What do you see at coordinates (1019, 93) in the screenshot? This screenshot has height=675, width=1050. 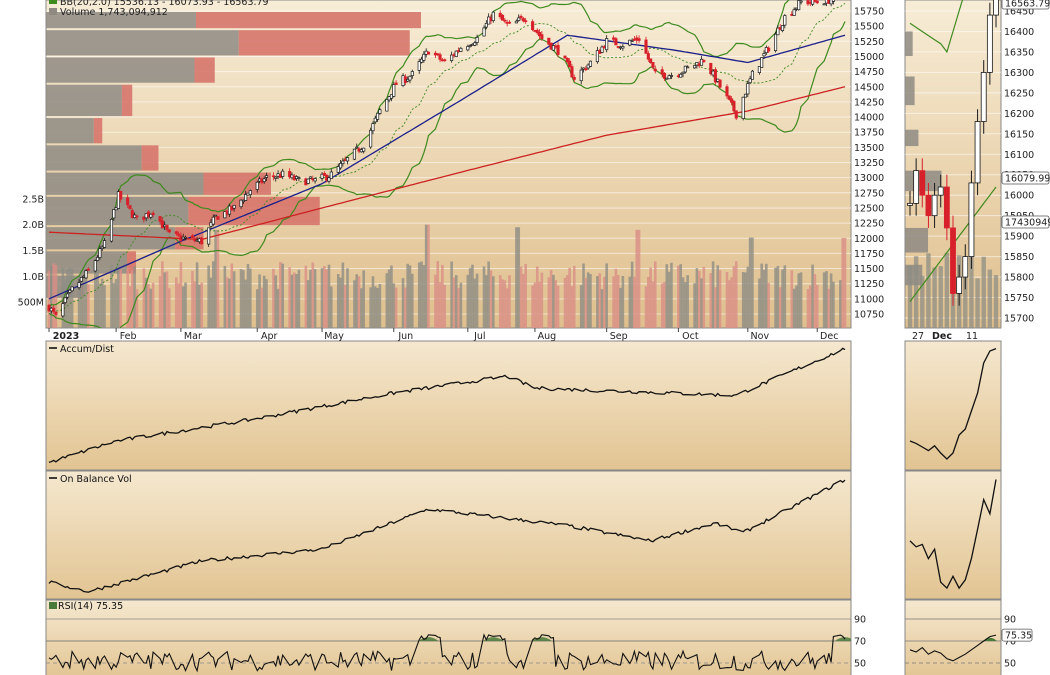 I see `zoom-axis-label: 16250` at bounding box center [1019, 93].